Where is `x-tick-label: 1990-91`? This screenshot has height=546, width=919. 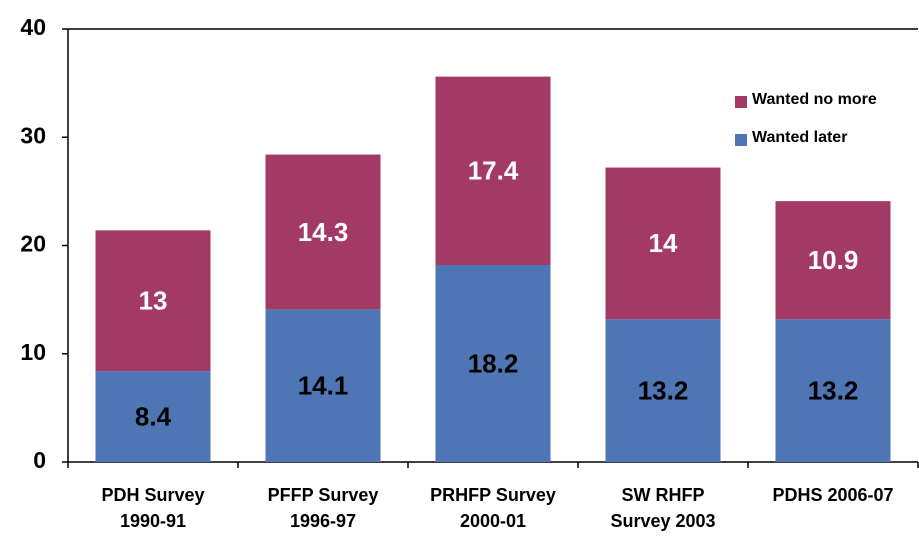
x-tick-label: 1990-91 is located at coordinates (153, 521).